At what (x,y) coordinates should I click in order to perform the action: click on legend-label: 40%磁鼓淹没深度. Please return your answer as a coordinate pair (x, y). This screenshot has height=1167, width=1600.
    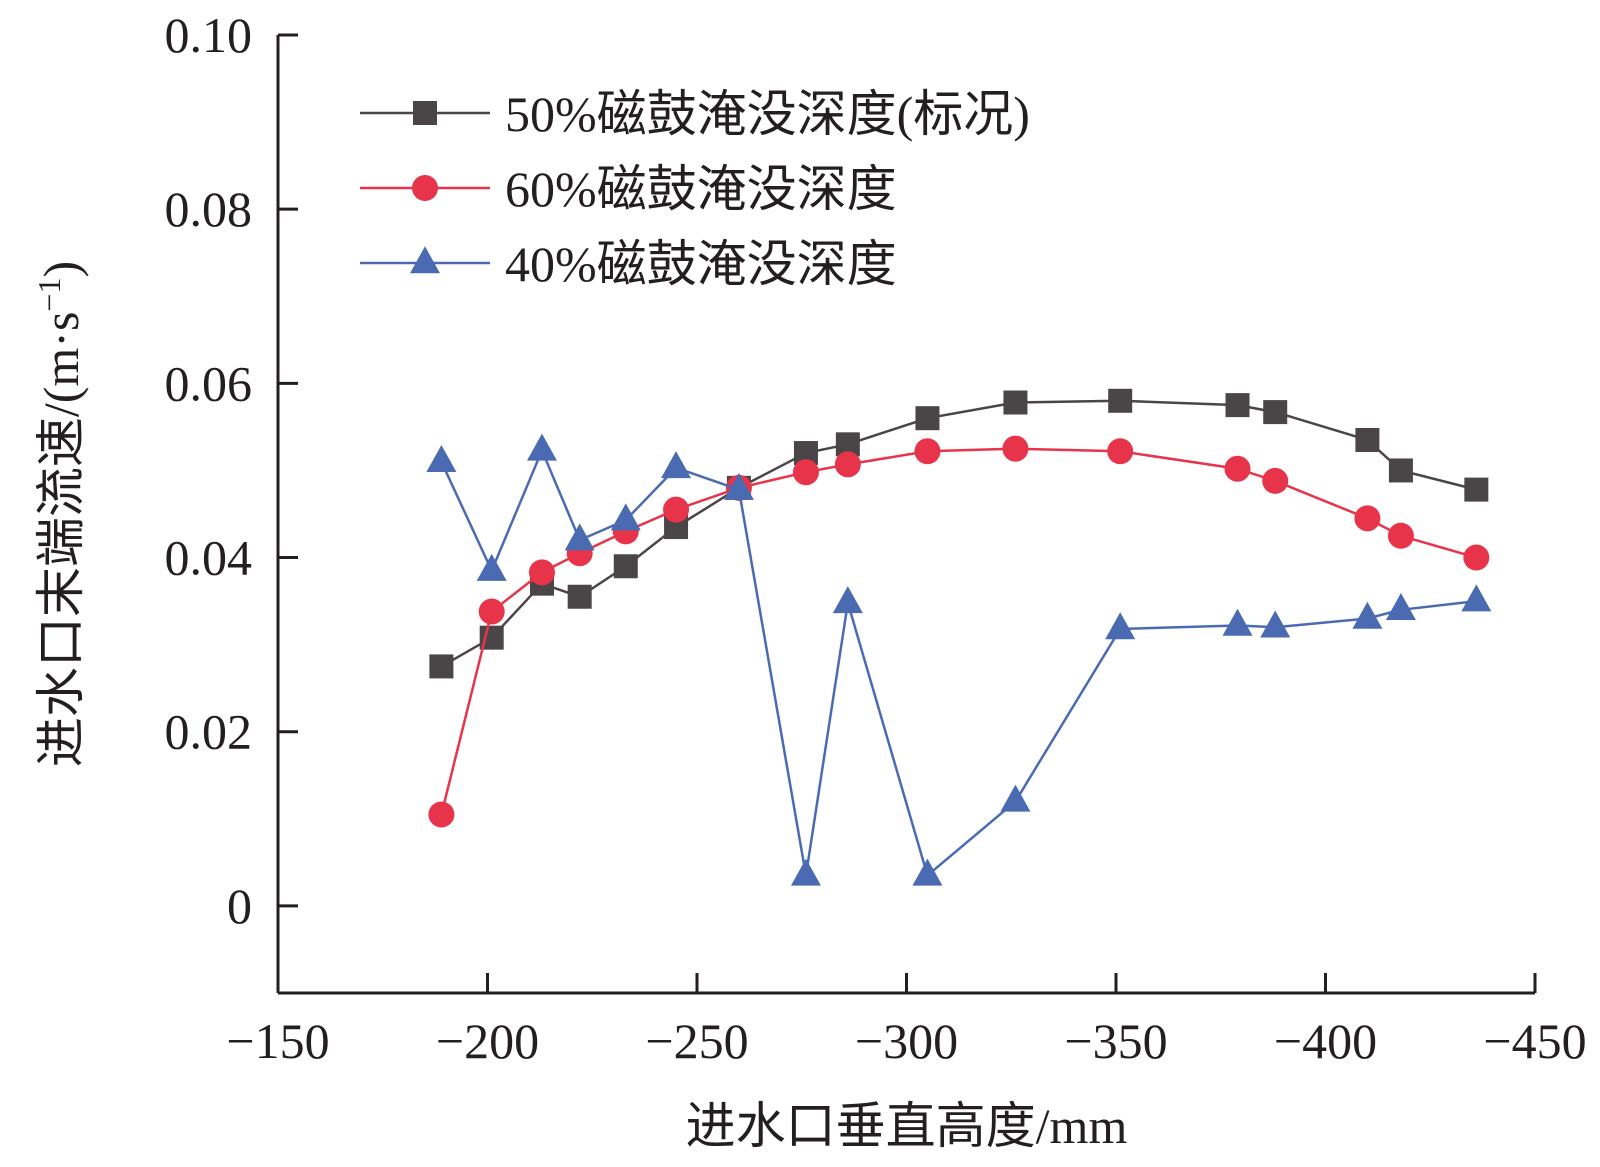
    Looking at the image, I should click on (701, 264).